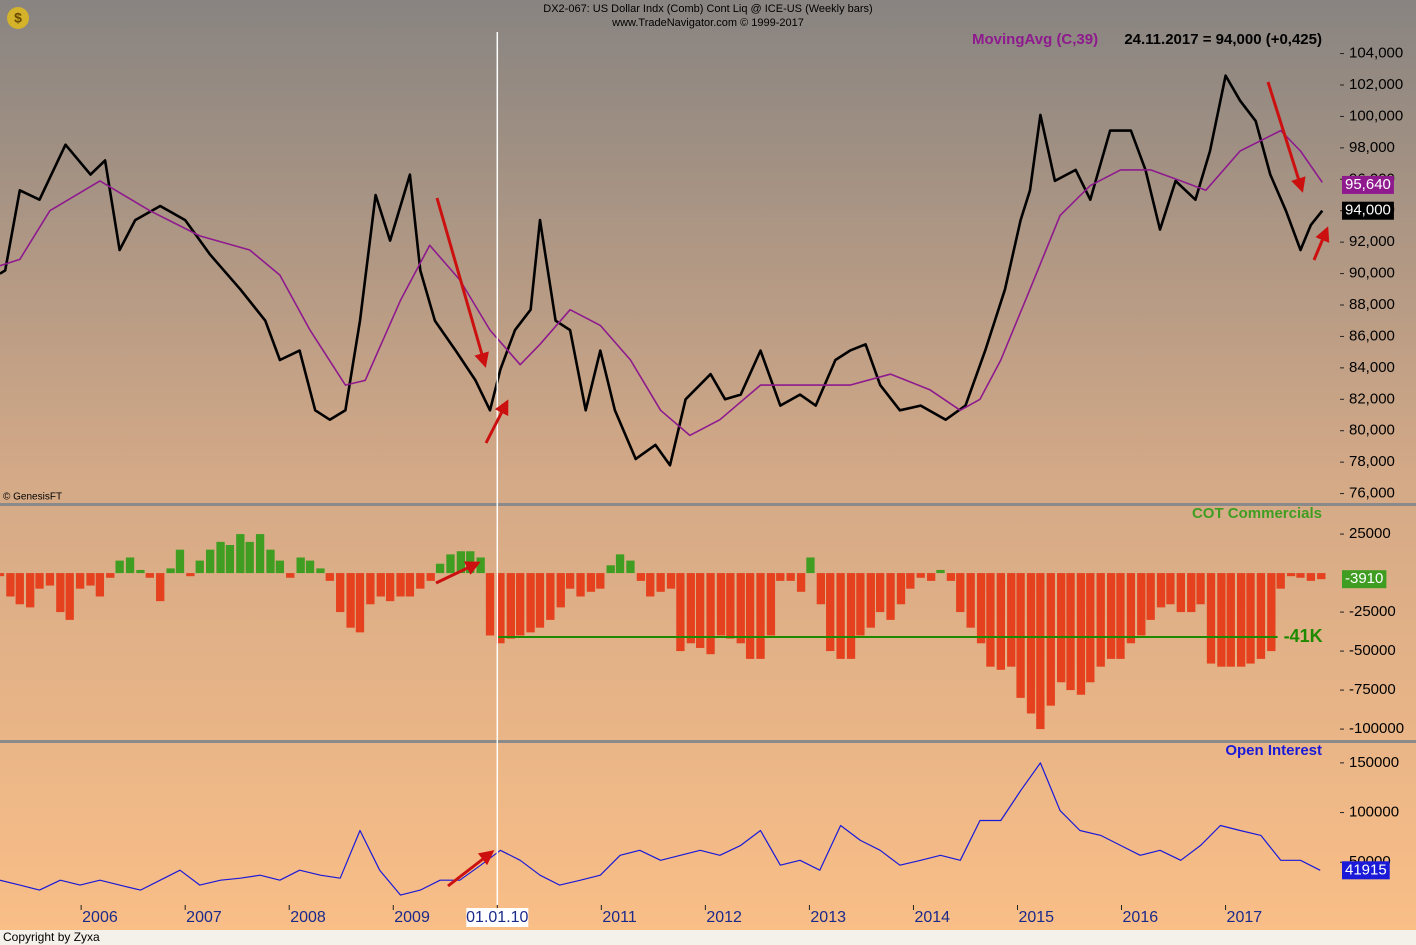  I want to click on y-tick-label: 80,000, so click(1372, 430).